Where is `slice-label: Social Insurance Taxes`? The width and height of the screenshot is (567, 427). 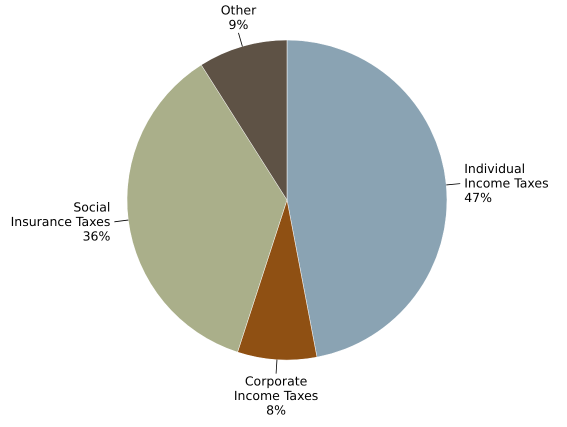 slice-label: Social Insurance Taxes is located at coordinates (60, 214).